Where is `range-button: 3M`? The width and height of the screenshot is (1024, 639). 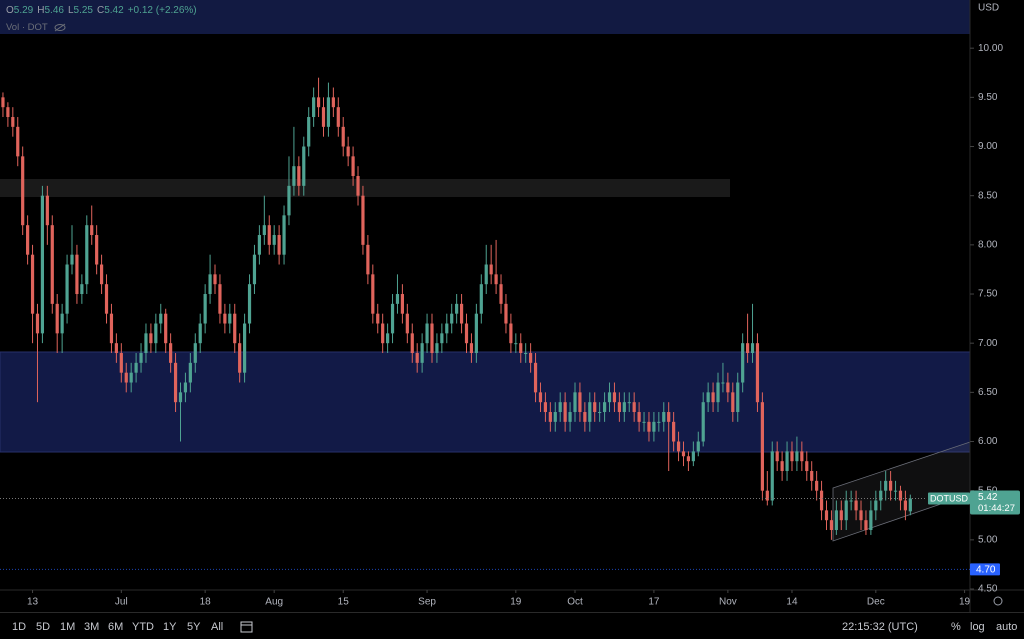
range-button: 3M is located at coordinates (92, 627).